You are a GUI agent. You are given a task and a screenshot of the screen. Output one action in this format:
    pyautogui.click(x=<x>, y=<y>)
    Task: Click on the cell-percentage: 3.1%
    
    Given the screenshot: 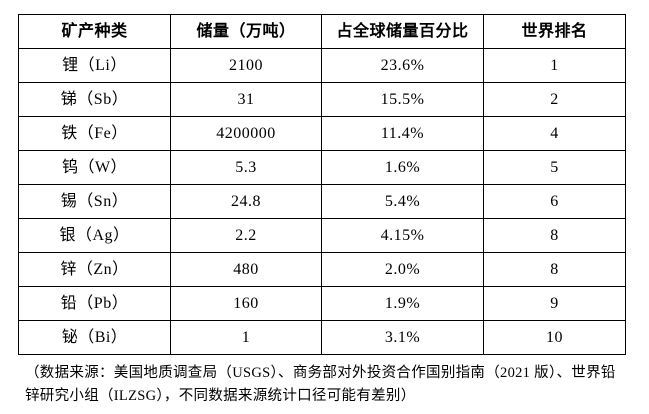 What is the action you would take?
    pyautogui.click(x=402, y=337)
    